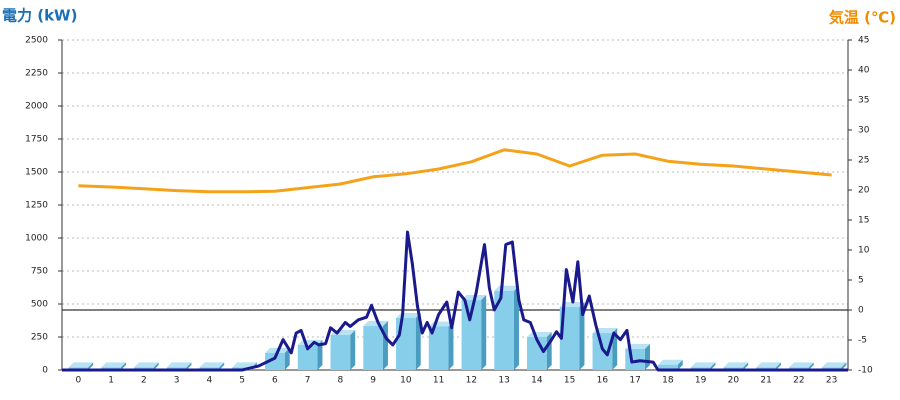  Describe the element at coordinates (39, 338) in the screenshot. I see `y-tick-label: 250` at that location.